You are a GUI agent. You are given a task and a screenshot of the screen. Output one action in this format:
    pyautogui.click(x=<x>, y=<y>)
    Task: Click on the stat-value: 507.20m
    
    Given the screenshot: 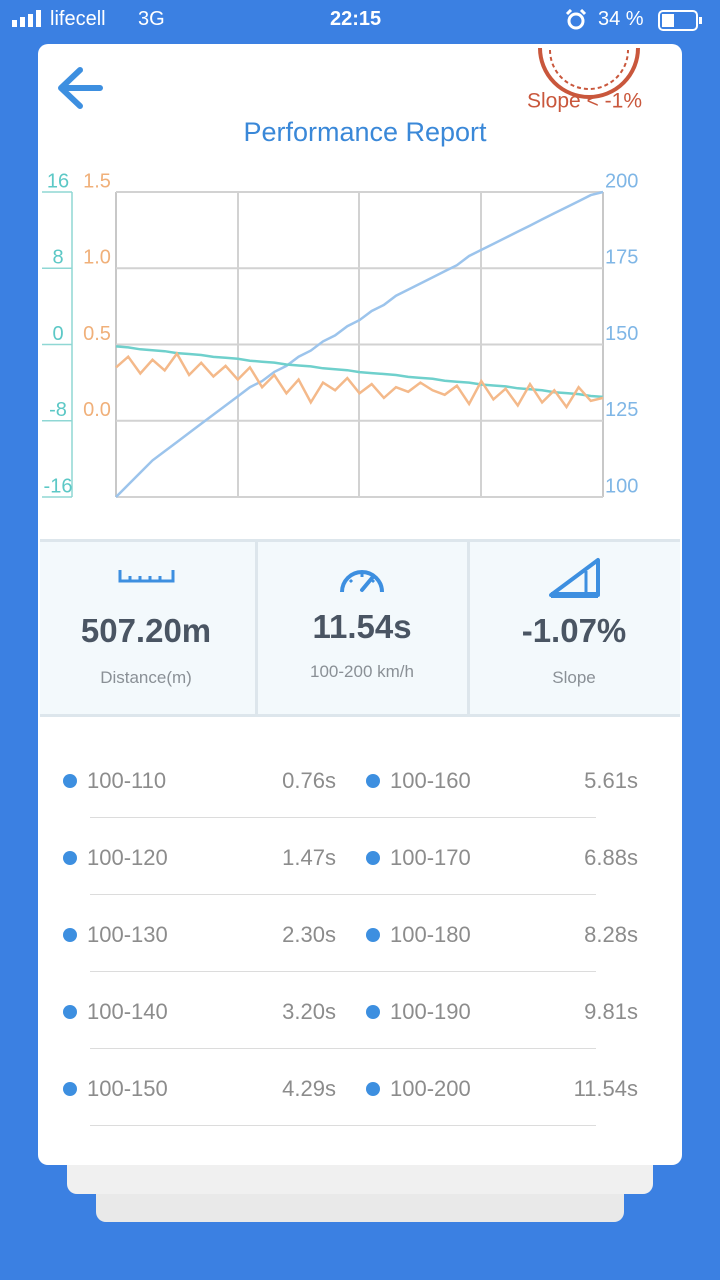 What is the action you would take?
    pyautogui.click(x=146, y=630)
    